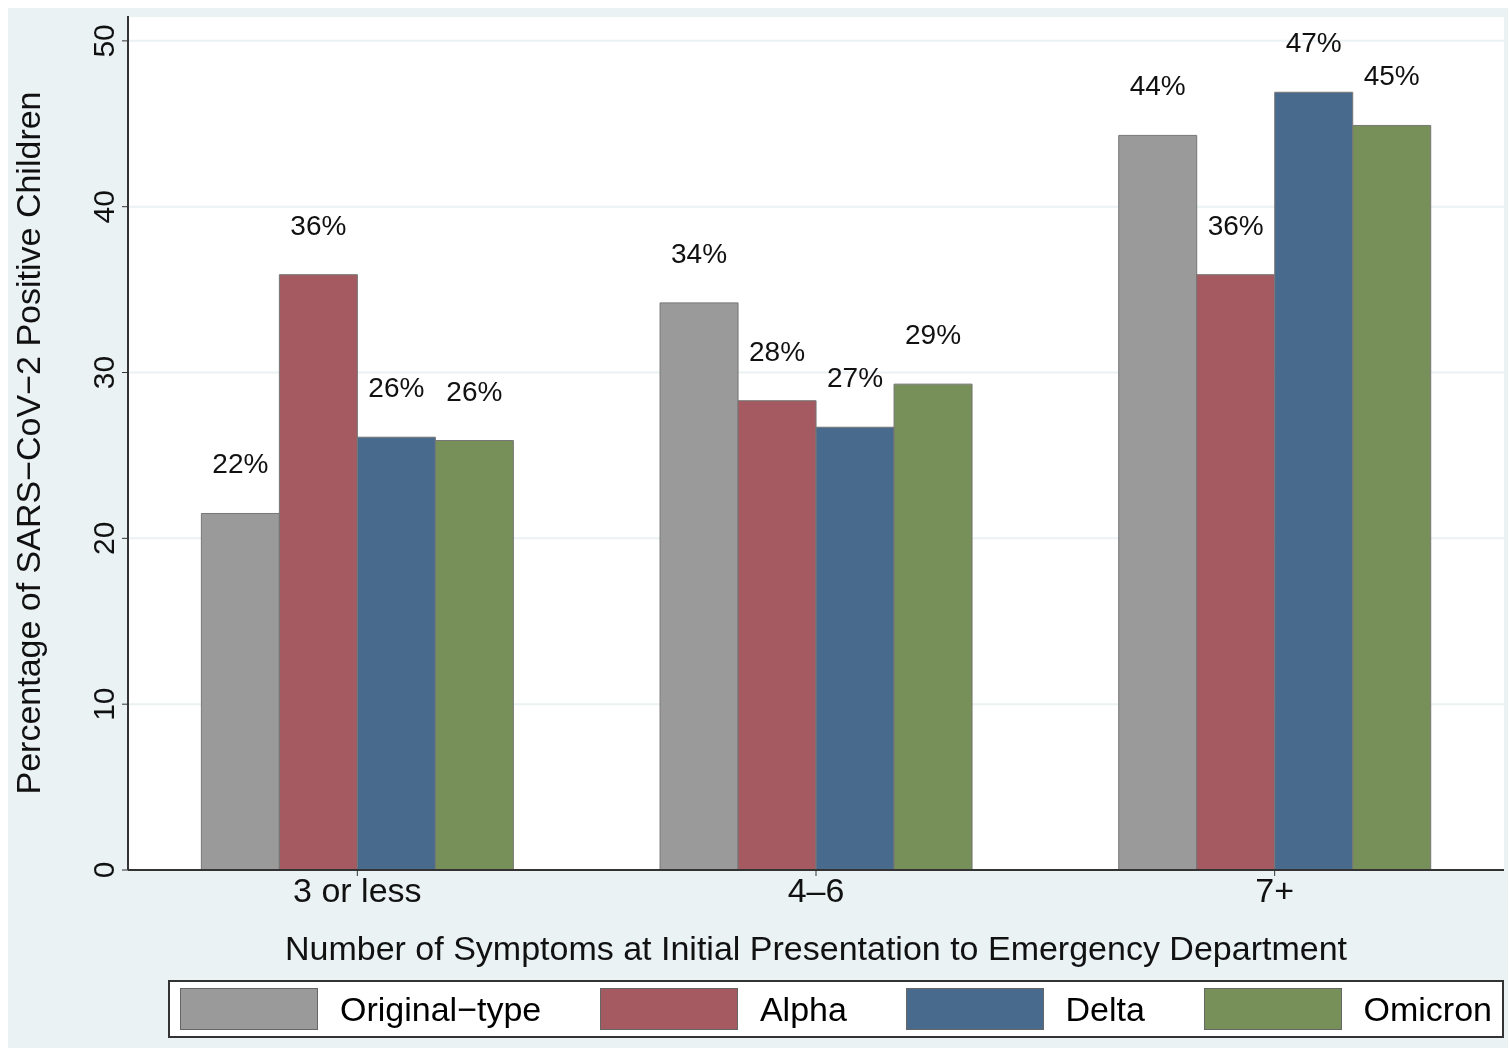 The image size is (1509, 1056). What do you see at coordinates (1313, 43) in the screenshot?
I see `data-label: 47%` at bounding box center [1313, 43].